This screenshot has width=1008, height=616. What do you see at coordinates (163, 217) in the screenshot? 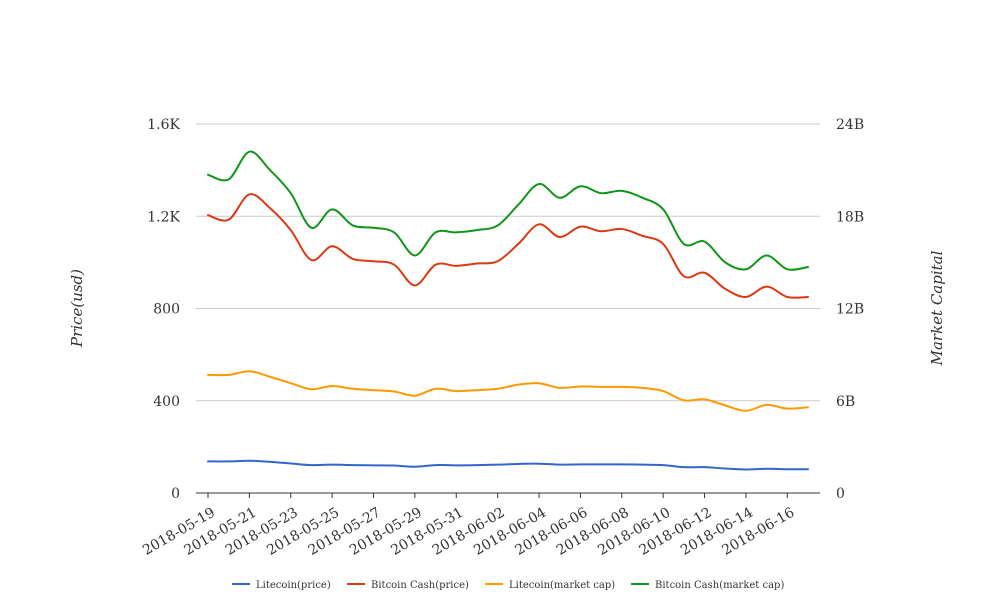
I see `y-tick-label-left: 1.2K` at bounding box center [163, 217].